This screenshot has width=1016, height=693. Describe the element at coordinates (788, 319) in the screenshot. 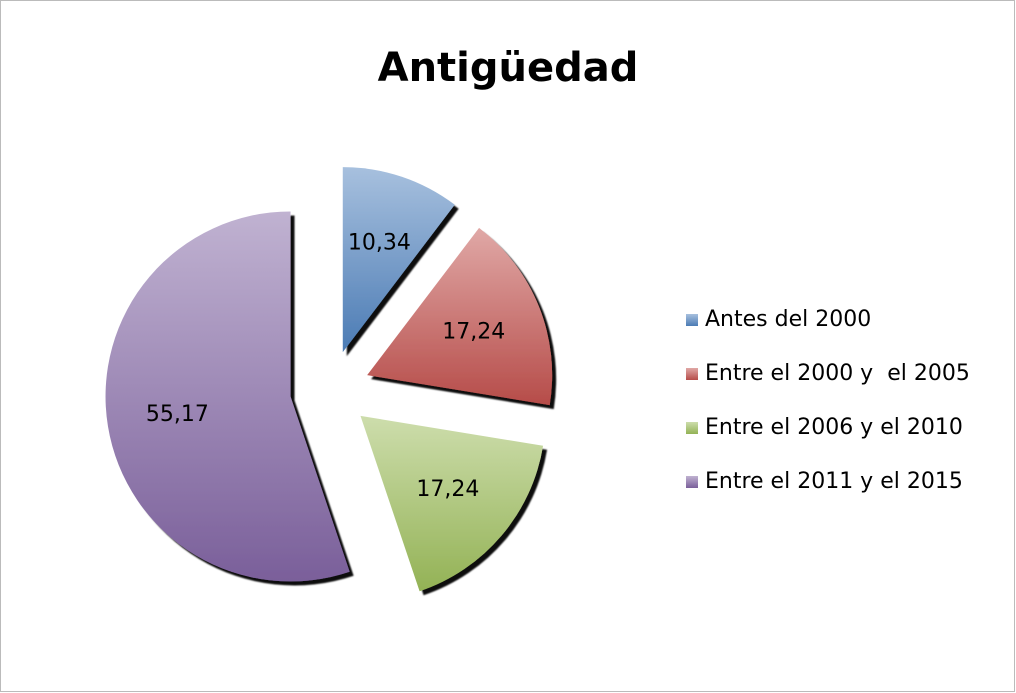

I see `legend-label: Antes del 2000` at that location.